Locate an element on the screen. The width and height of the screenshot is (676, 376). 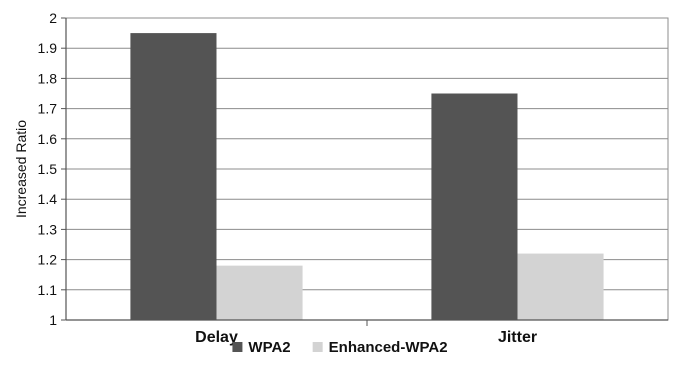
x-category-label: Delay is located at coordinates (216, 337).